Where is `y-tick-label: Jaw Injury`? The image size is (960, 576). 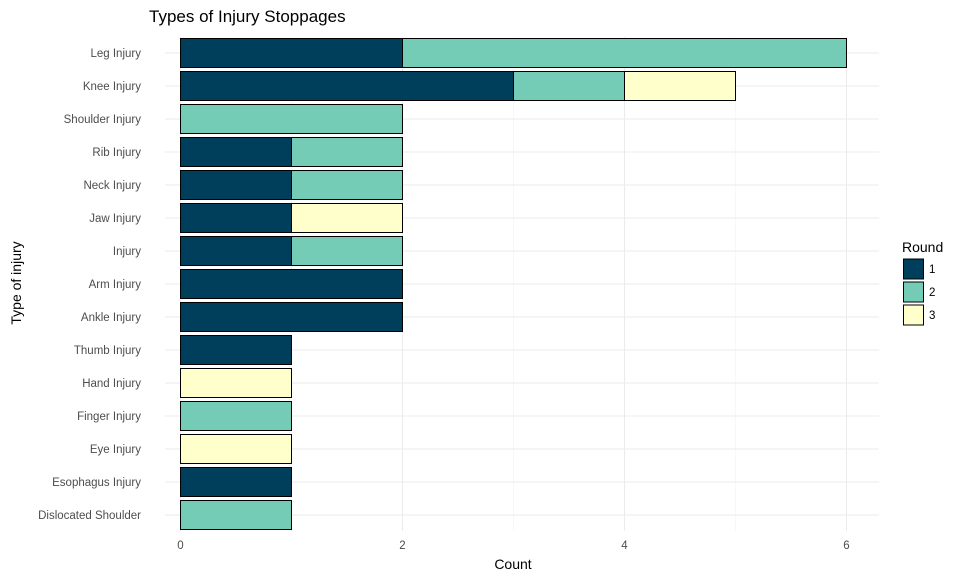
y-tick-label: Jaw Injury is located at coordinates (115, 219).